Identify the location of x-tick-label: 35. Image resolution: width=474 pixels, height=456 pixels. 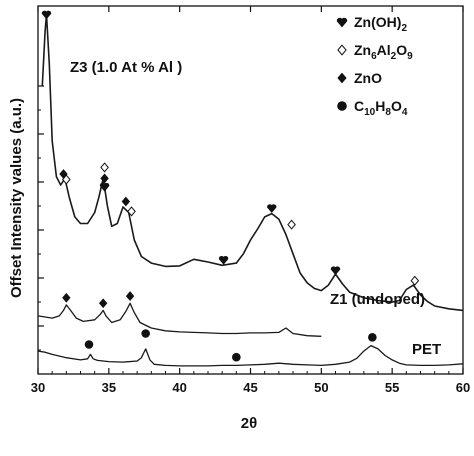
(109, 387).